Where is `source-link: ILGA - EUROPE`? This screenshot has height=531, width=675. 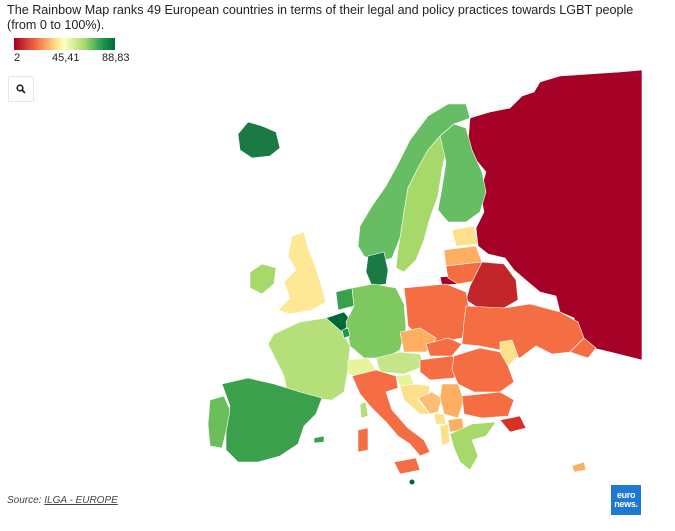 source-link: ILGA - EUROPE is located at coordinates (81, 500).